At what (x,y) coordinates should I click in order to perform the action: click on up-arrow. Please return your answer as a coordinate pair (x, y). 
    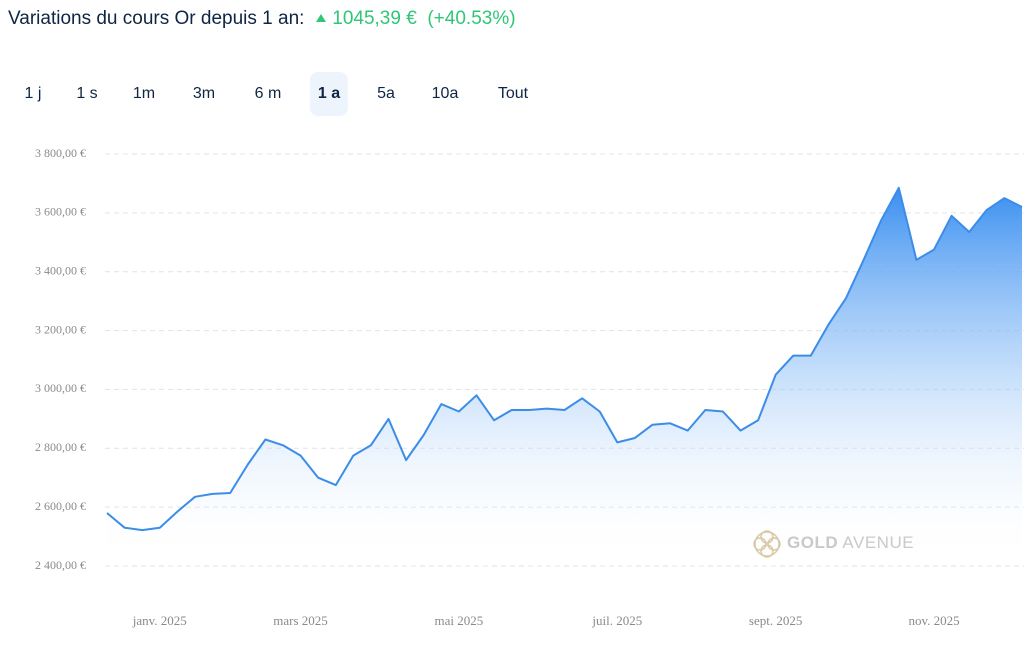
    Looking at the image, I should click on (320, 18).